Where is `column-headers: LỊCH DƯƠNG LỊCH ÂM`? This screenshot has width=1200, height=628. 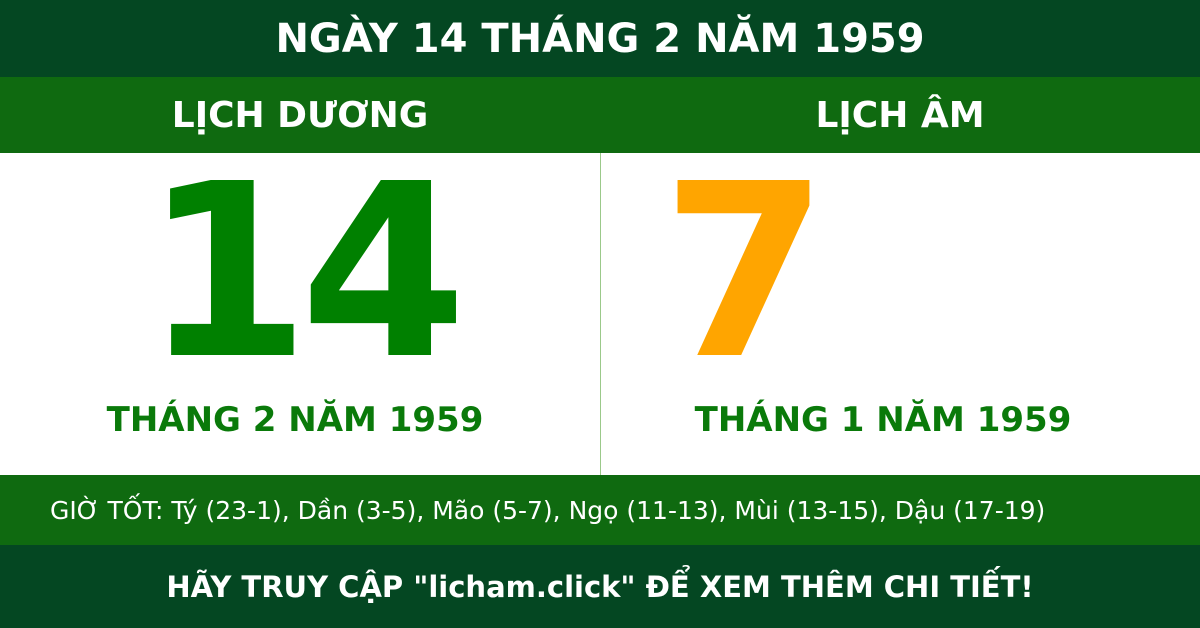 column-headers: LỊCH DƯƠNG LỊCH ÂM is located at coordinates (600, 115).